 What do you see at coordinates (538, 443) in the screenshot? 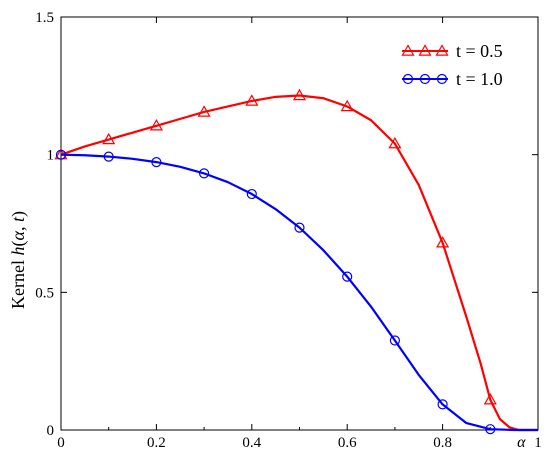
I see `x-tick-label: 1` at bounding box center [538, 443].